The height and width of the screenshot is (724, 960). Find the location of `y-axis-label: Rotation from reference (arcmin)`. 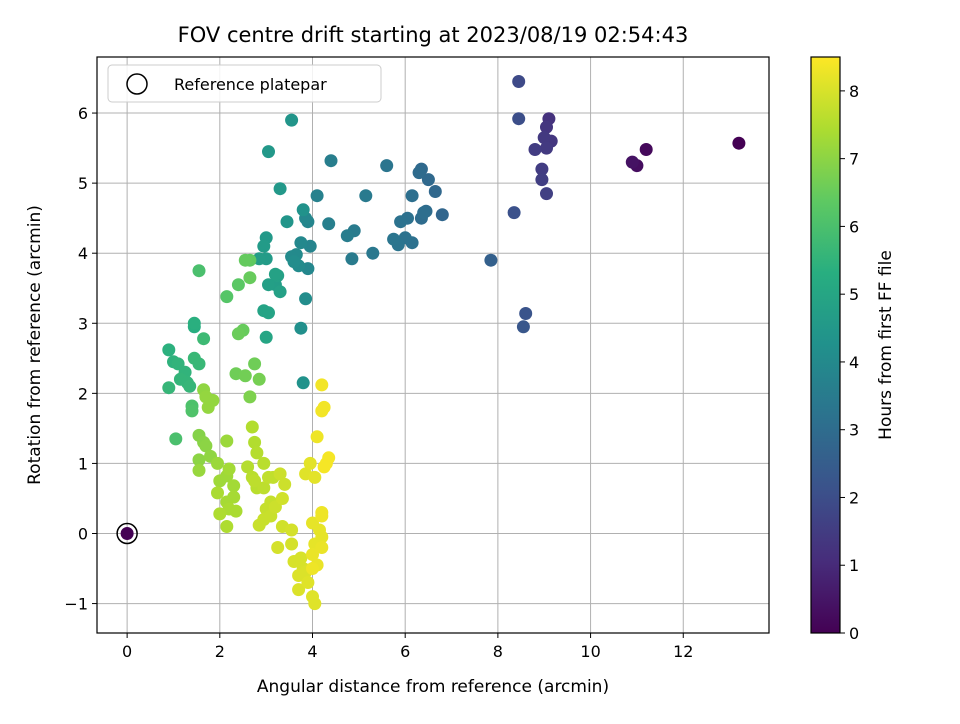

y-axis-label: Rotation from reference (arcmin) is located at coordinates (35, 345).